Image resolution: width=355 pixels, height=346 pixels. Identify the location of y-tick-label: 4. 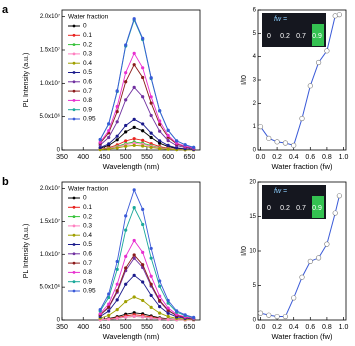
(255, 57).